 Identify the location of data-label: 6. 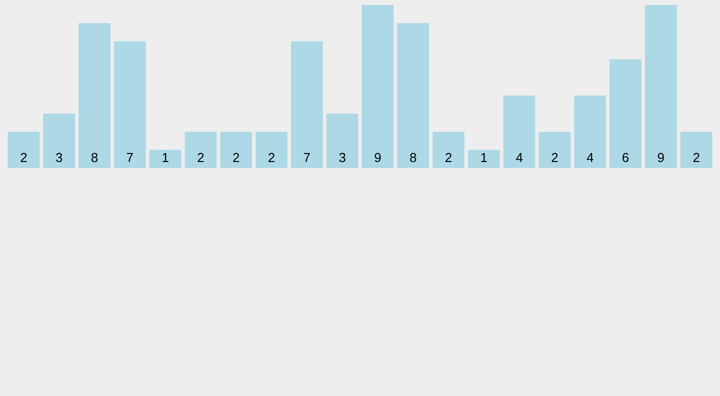
(626, 157).